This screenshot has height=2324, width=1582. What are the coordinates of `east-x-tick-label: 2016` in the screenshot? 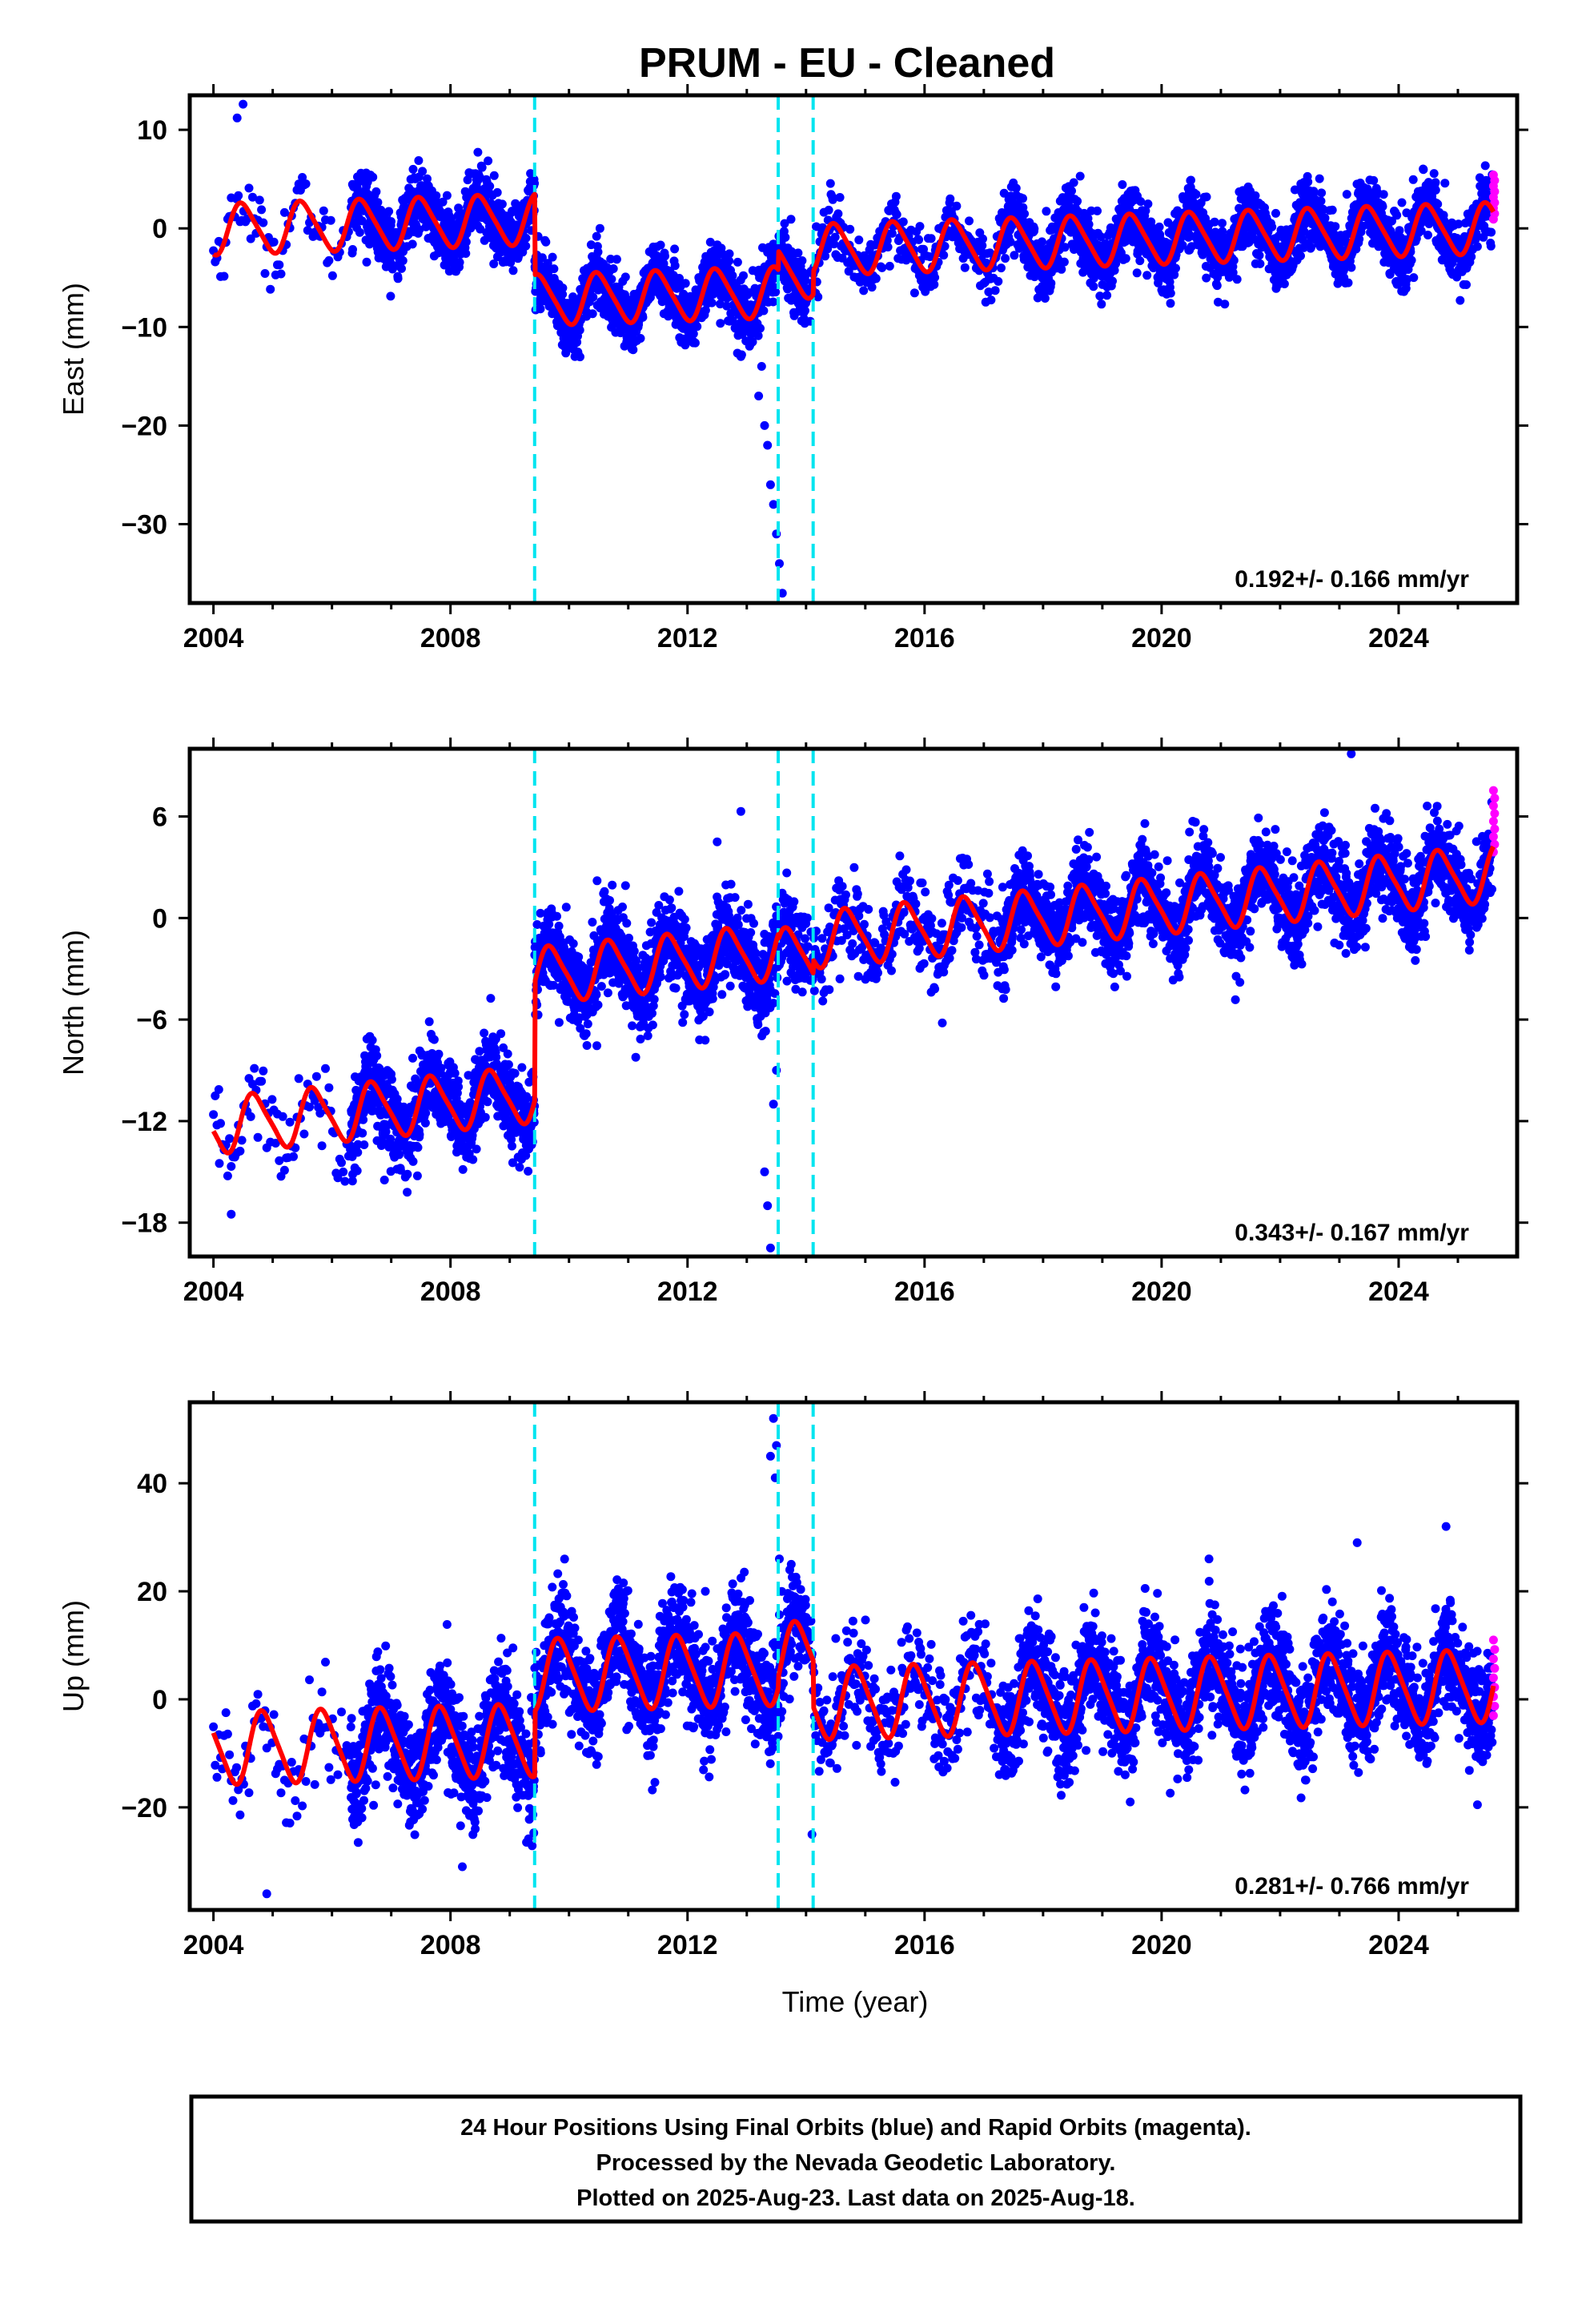 It's located at (925, 638).